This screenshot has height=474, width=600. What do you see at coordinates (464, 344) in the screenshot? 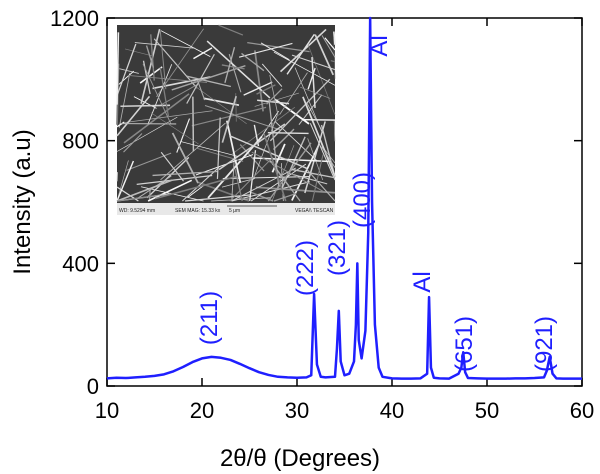
I see `peak-annotation: (651)` at bounding box center [464, 344].